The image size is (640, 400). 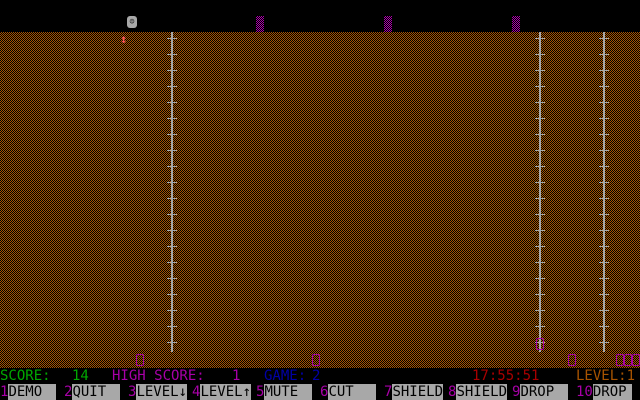 What do you see at coordinates (25, 376) in the screenshot?
I see `score-label: SCORE:` at bounding box center [25, 376].